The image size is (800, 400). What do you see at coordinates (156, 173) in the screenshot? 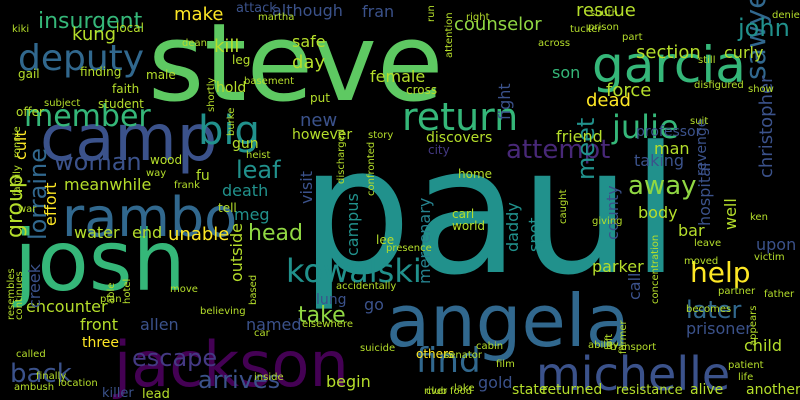
I see `word-way: way` at bounding box center [156, 173].